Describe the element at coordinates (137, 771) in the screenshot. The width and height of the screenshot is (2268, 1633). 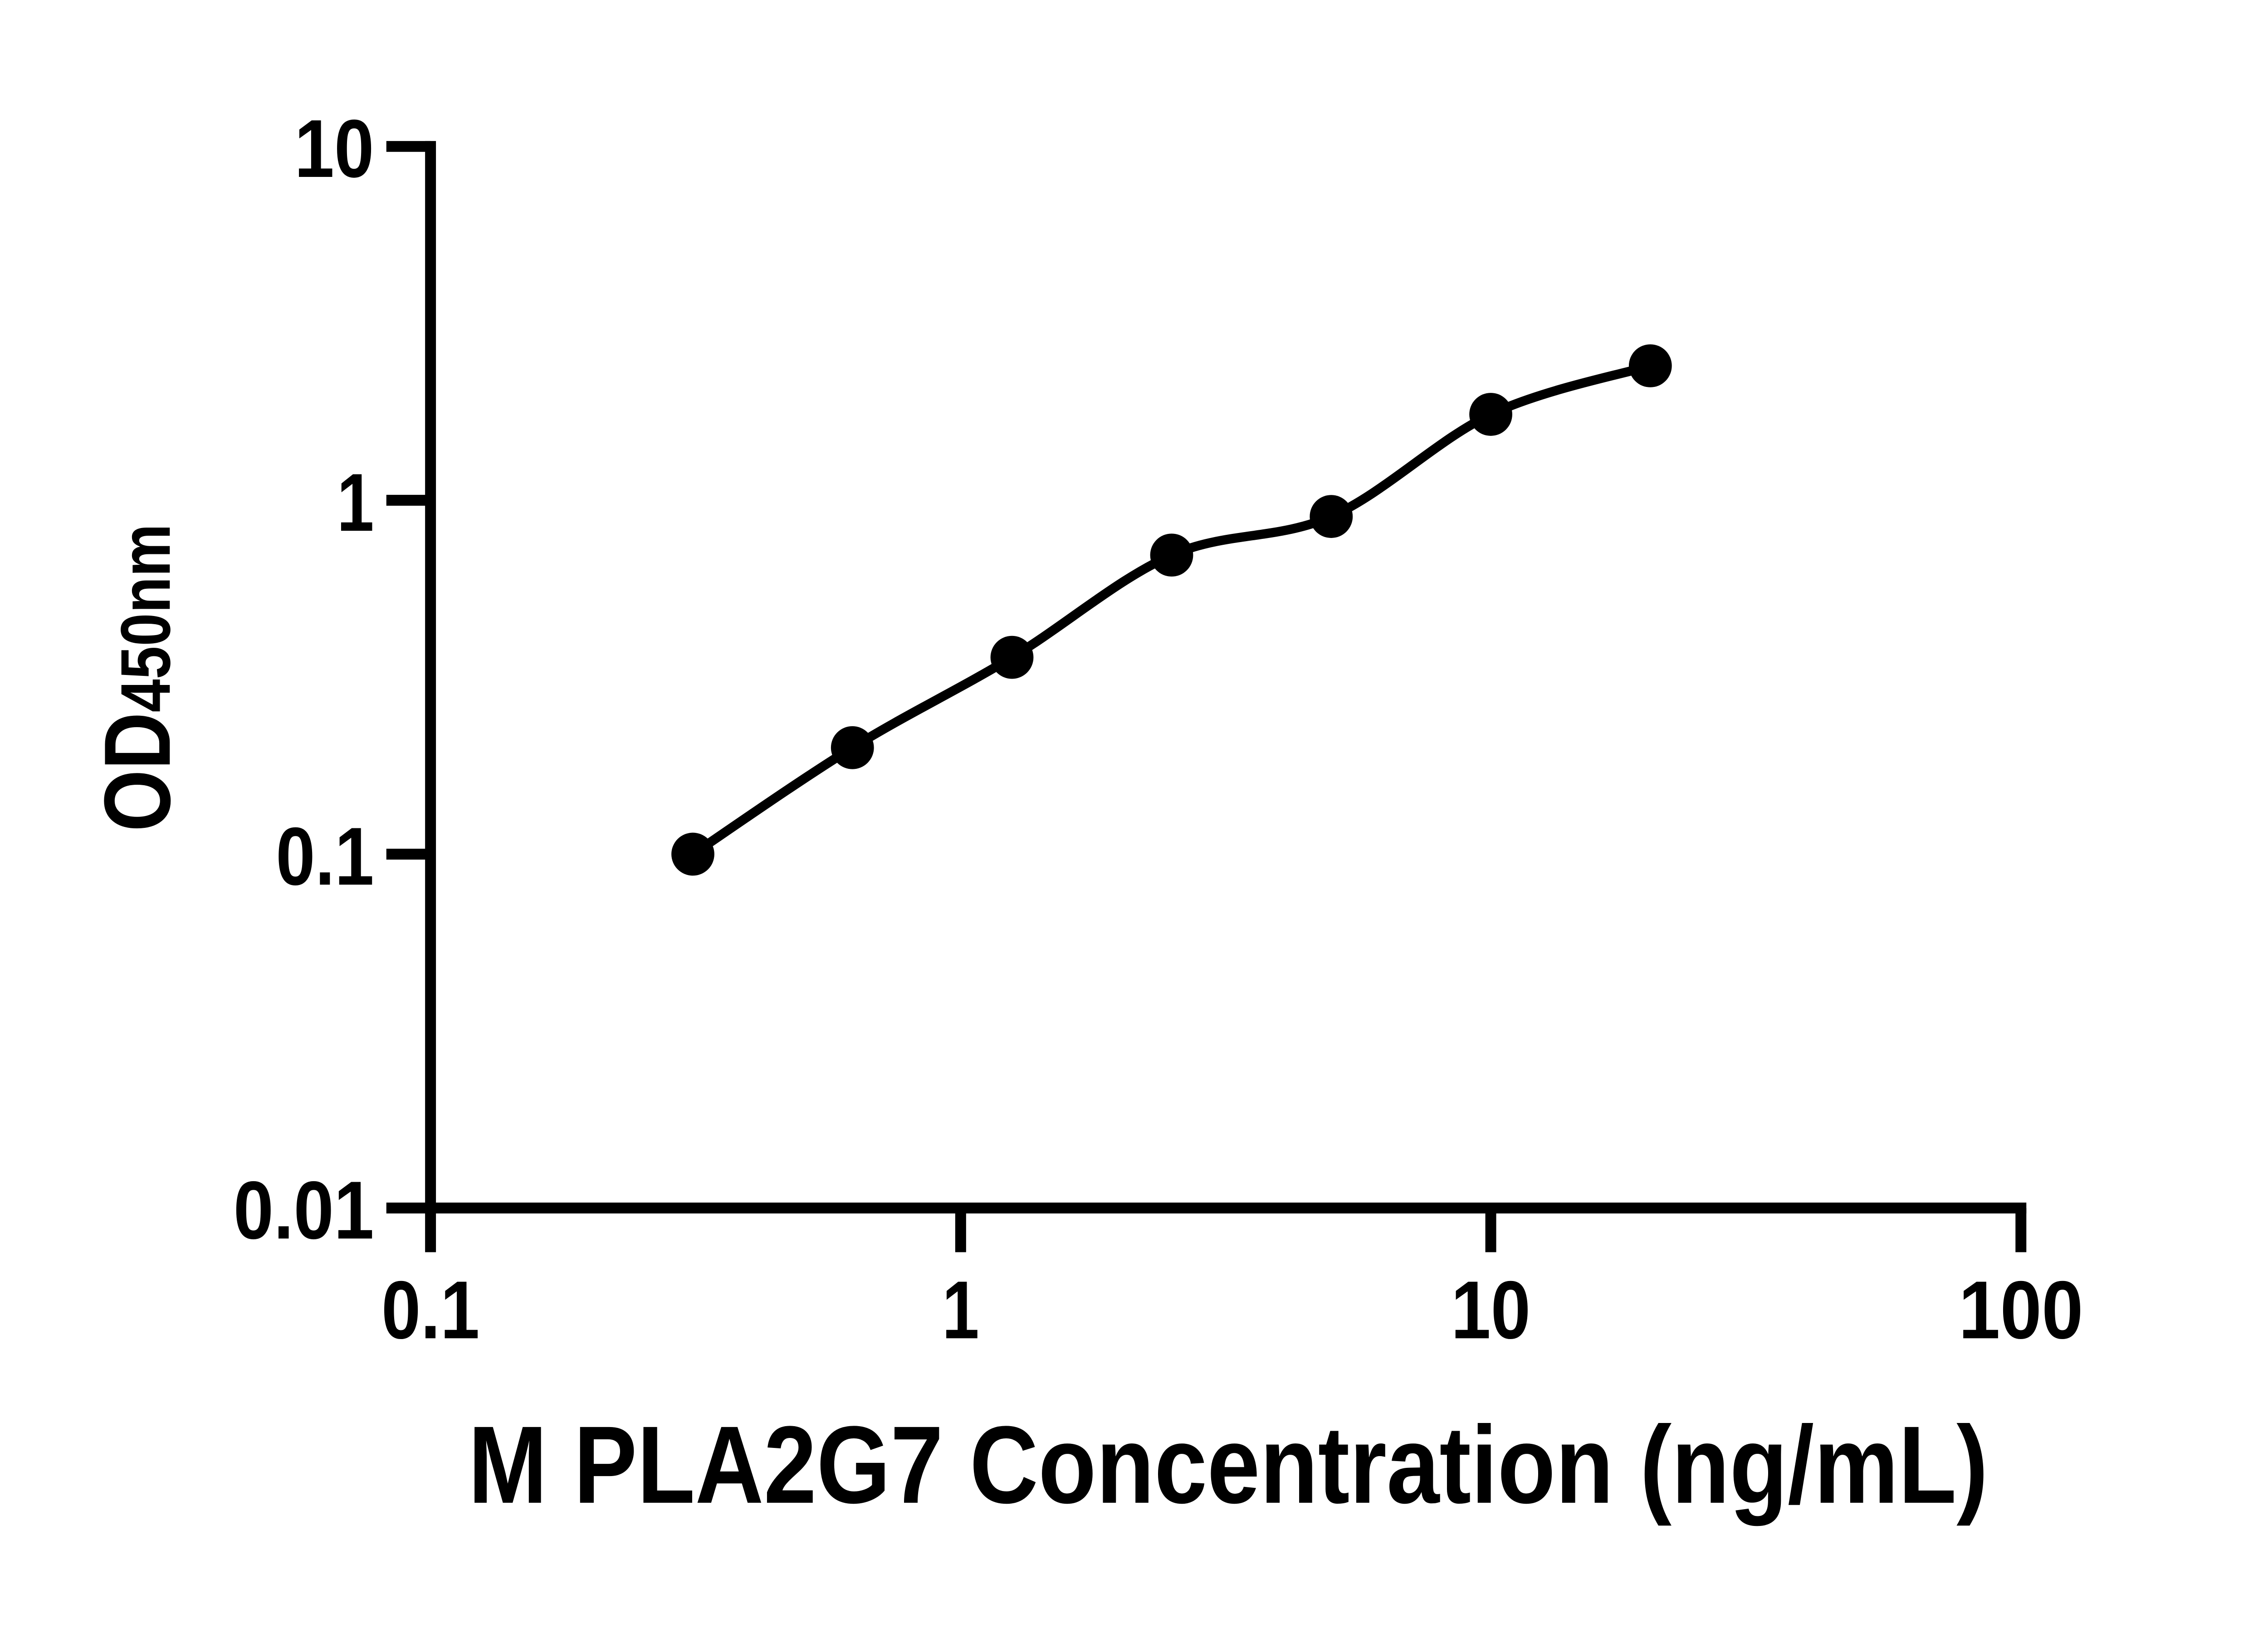
I see `y-axis-title-main: OD` at that location.